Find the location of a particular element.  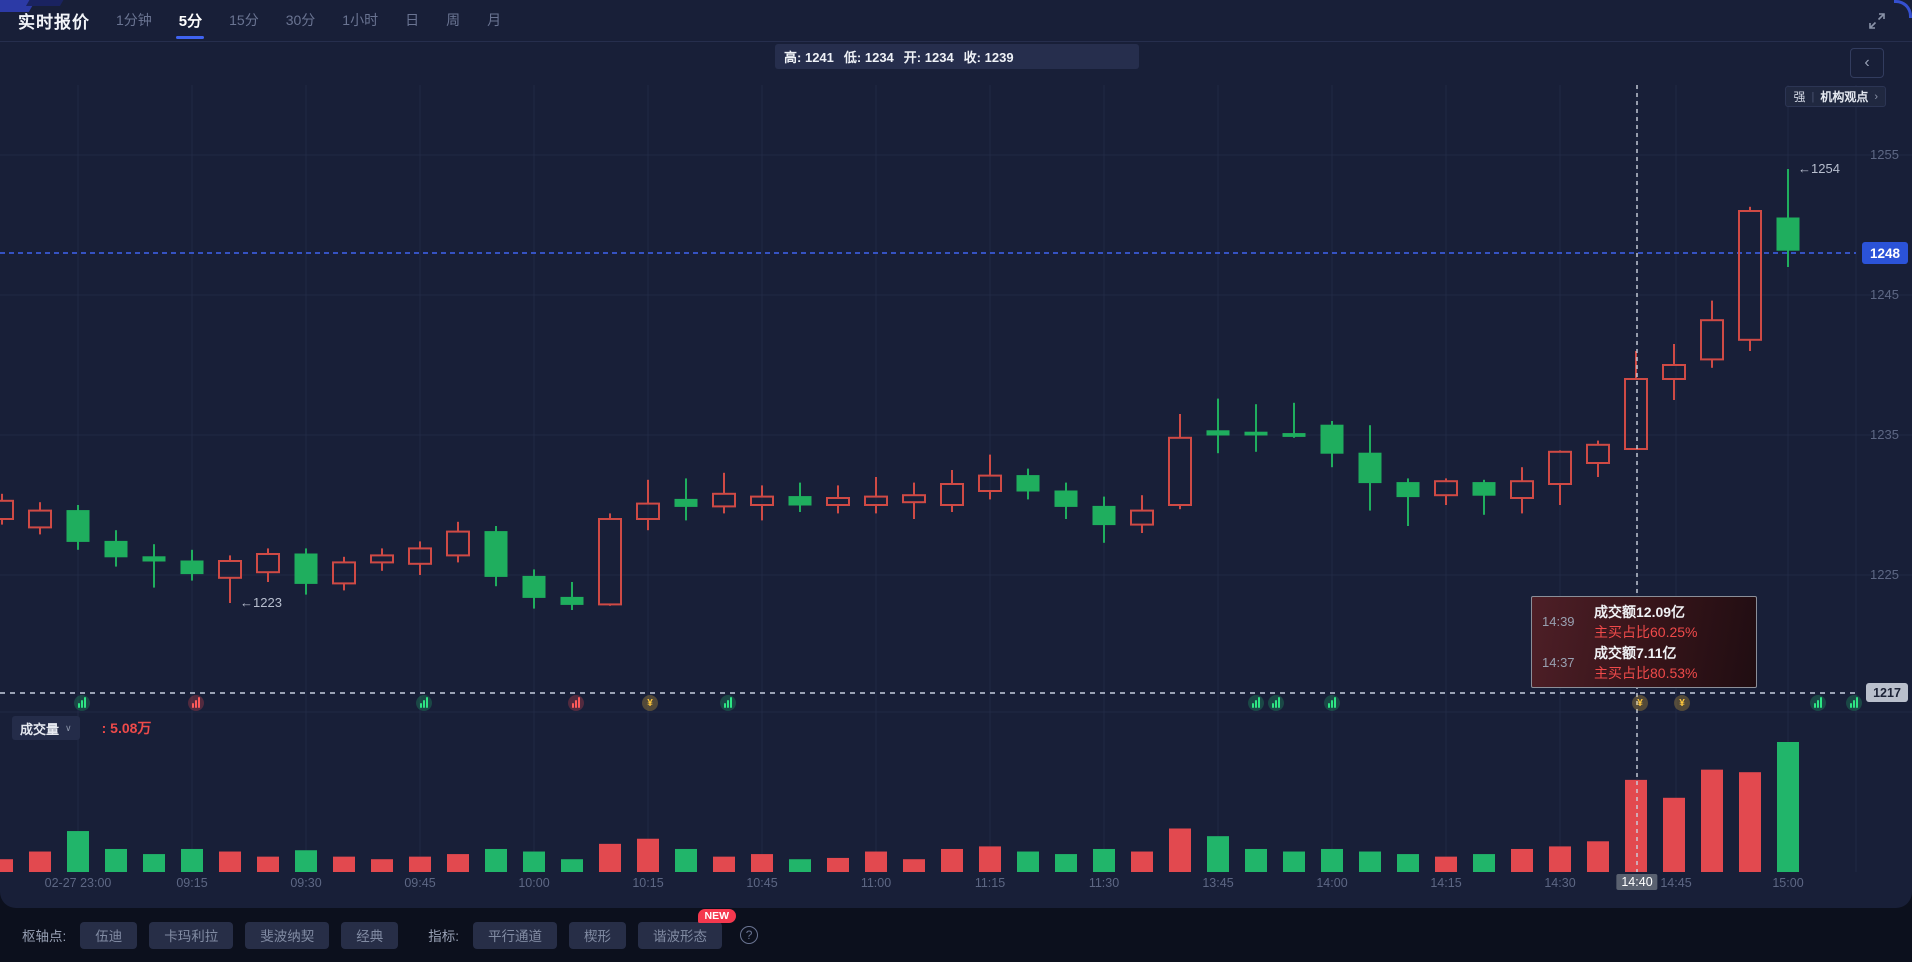

ohlc-close: 收: 1239 is located at coordinates (988, 57).